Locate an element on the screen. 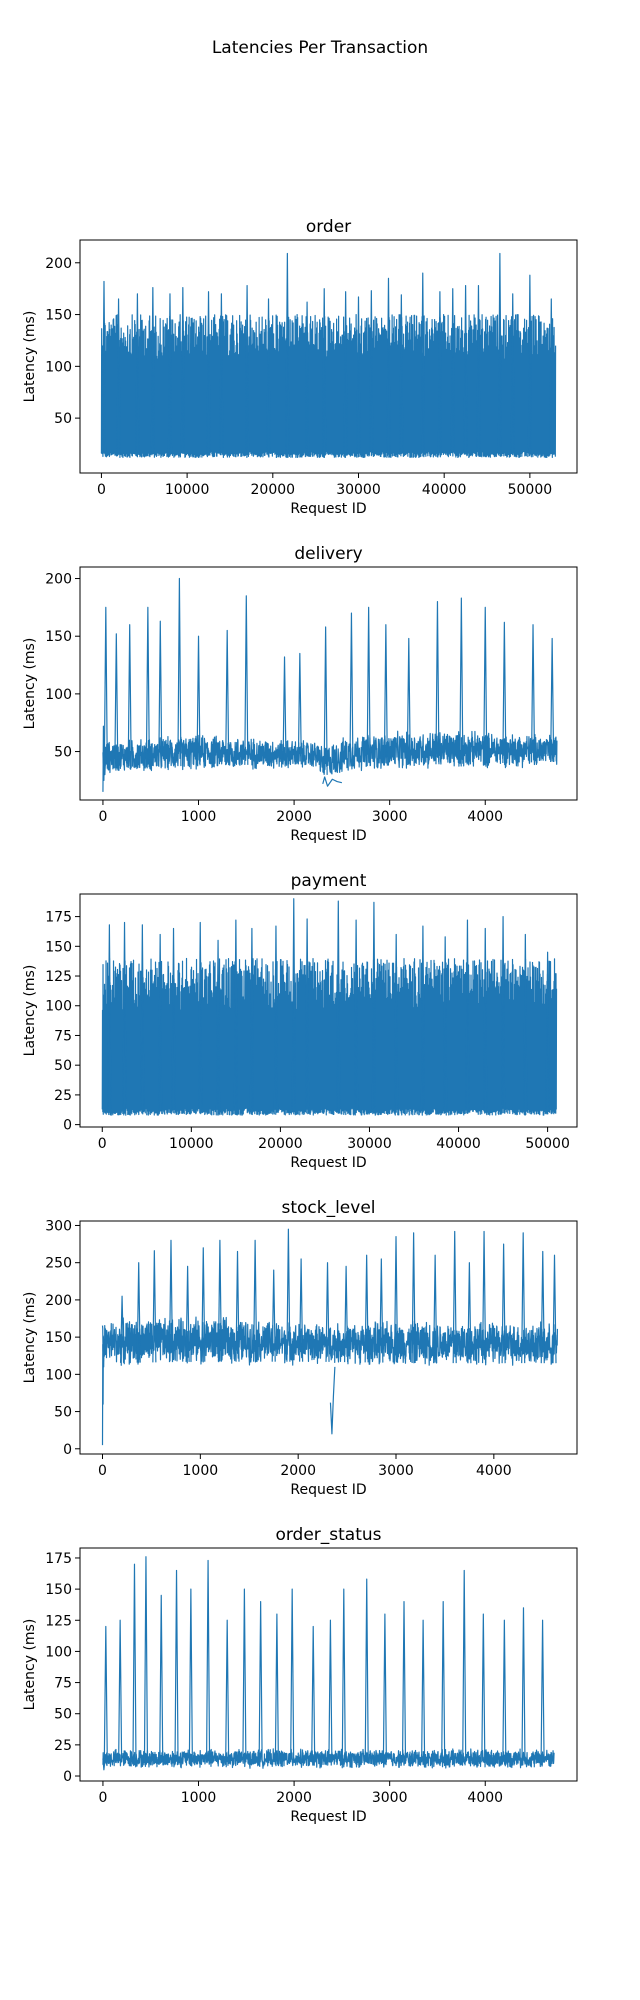  x-tick-label: 50000 is located at coordinates (530, 490).